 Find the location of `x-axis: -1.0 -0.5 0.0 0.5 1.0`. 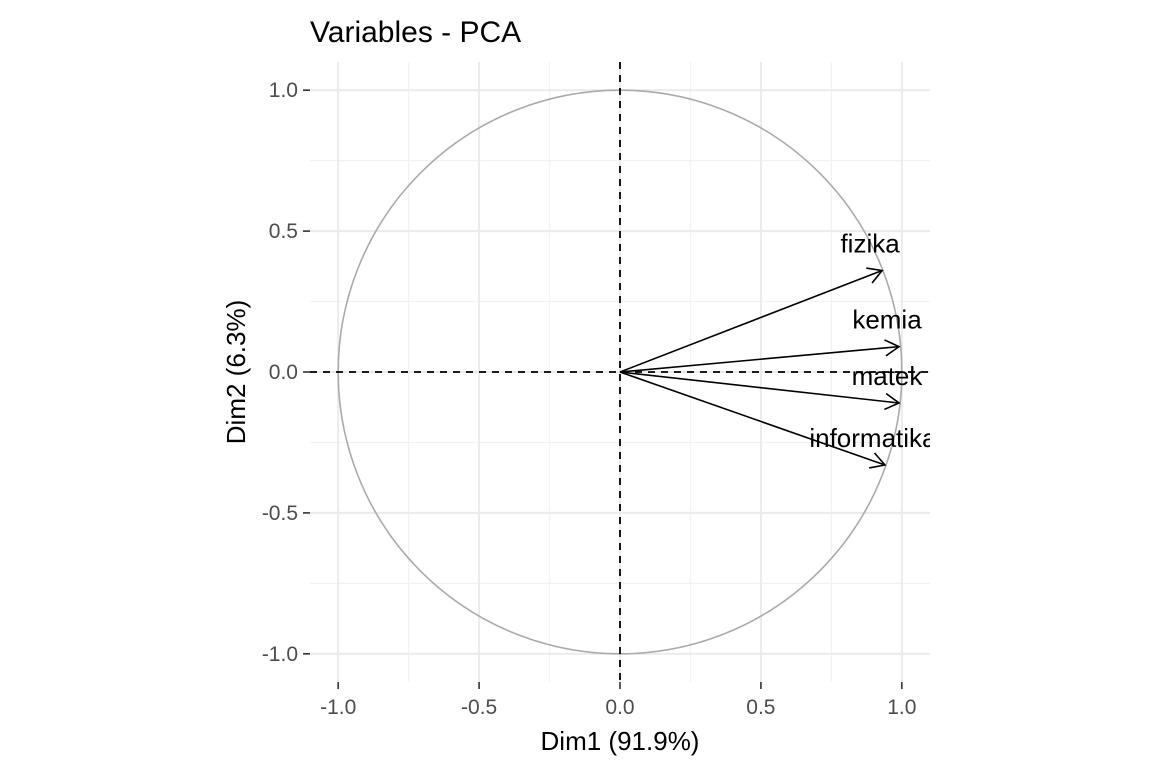

x-axis: -1.0 -0.5 0.0 0.5 1.0 is located at coordinates (618, 700).